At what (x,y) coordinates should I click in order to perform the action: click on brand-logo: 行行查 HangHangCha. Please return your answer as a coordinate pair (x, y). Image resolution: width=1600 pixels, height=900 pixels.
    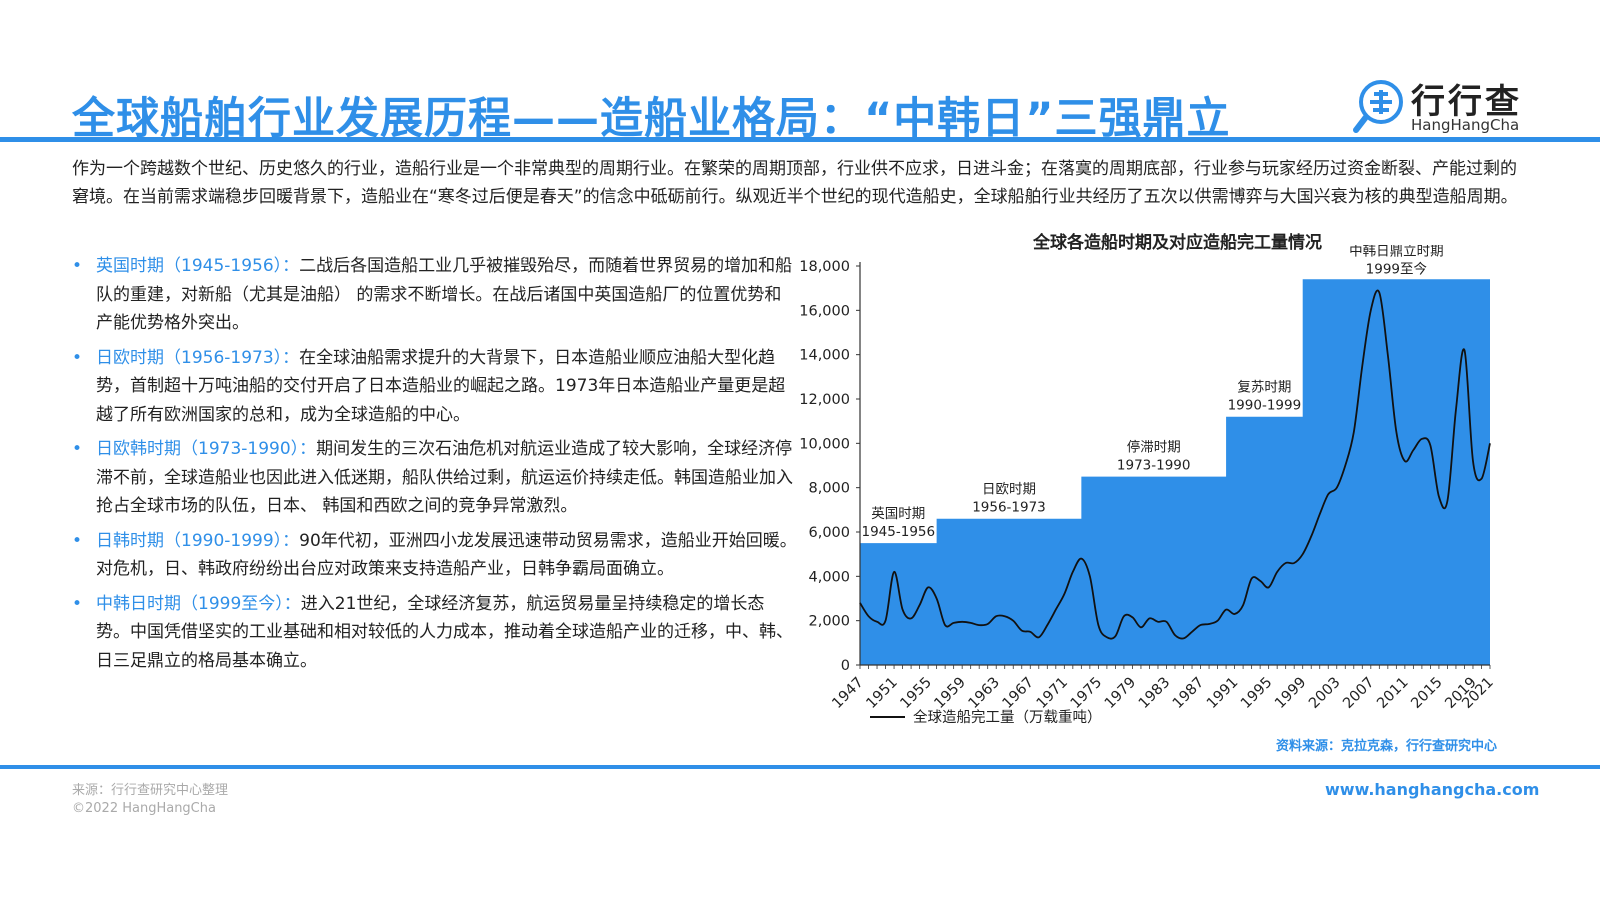
    Looking at the image, I should click on (1443, 108).